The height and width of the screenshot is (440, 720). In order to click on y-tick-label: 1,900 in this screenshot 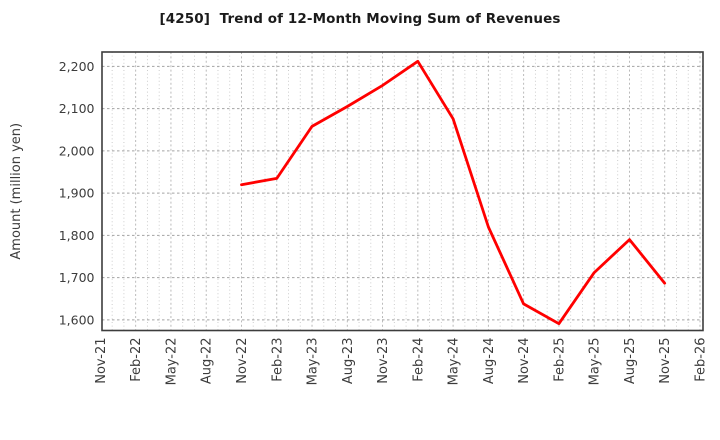, I will do `click(77, 193)`.